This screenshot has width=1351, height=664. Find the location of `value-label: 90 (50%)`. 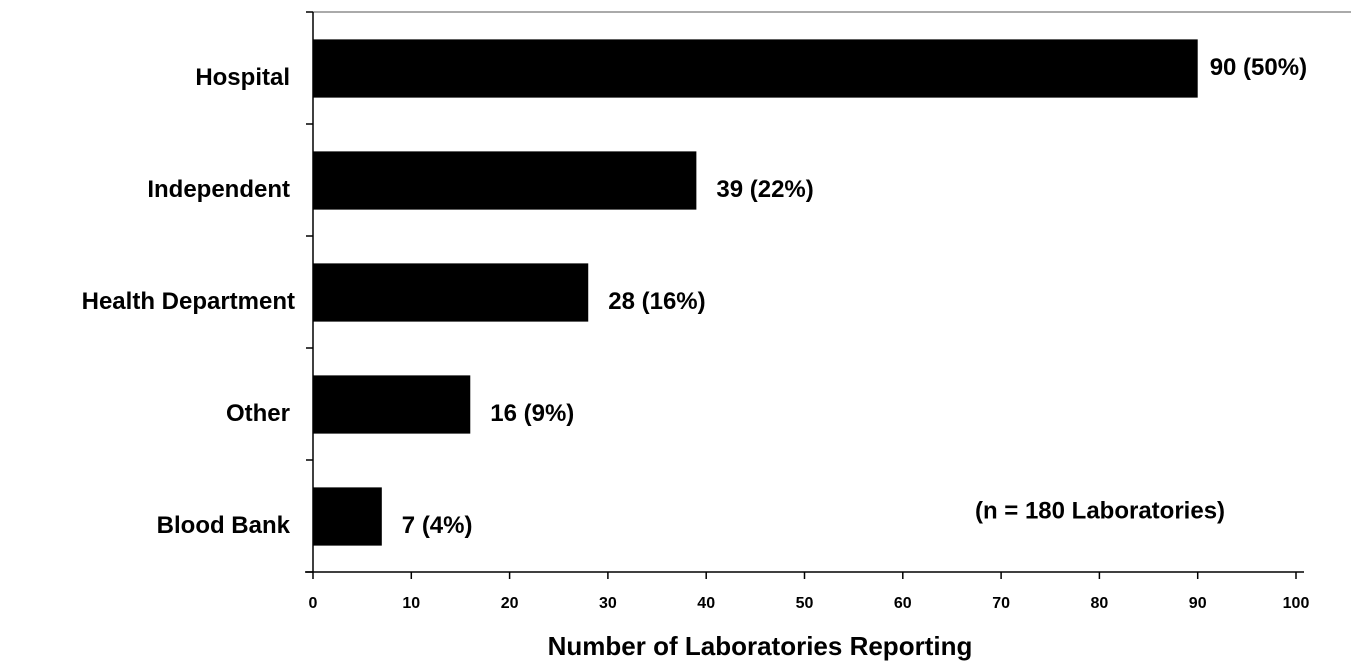

value-label: 90 (50%) is located at coordinates (1258, 67).